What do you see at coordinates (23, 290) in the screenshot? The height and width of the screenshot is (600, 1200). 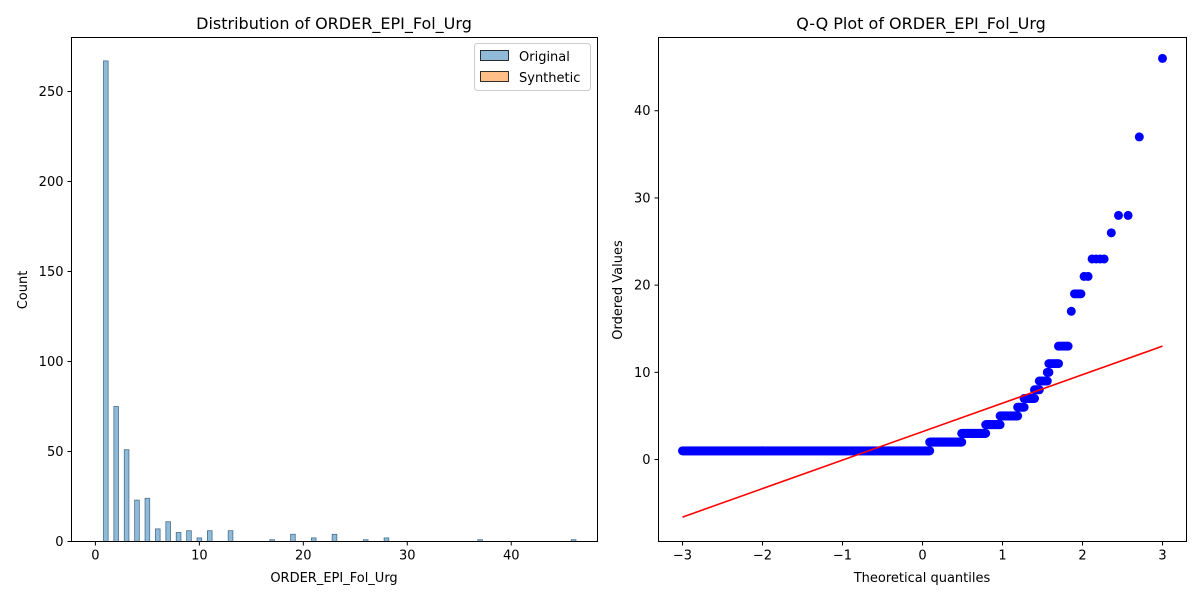 I see `histogram-y-axis-label: Count` at bounding box center [23, 290].